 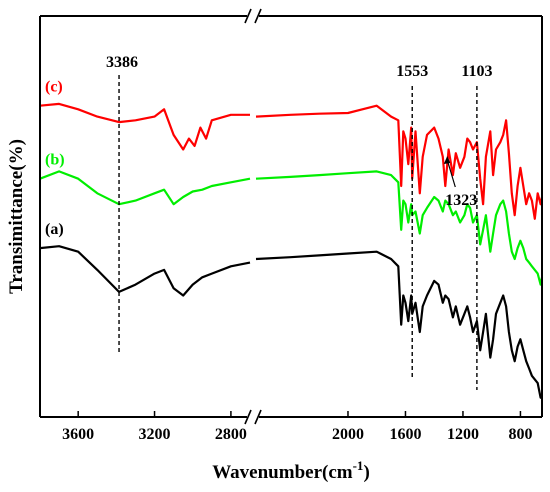 What do you see at coordinates (399, 228) in the screenshot?
I see `series-line-b-seg1` at bounding box center [399, 228].